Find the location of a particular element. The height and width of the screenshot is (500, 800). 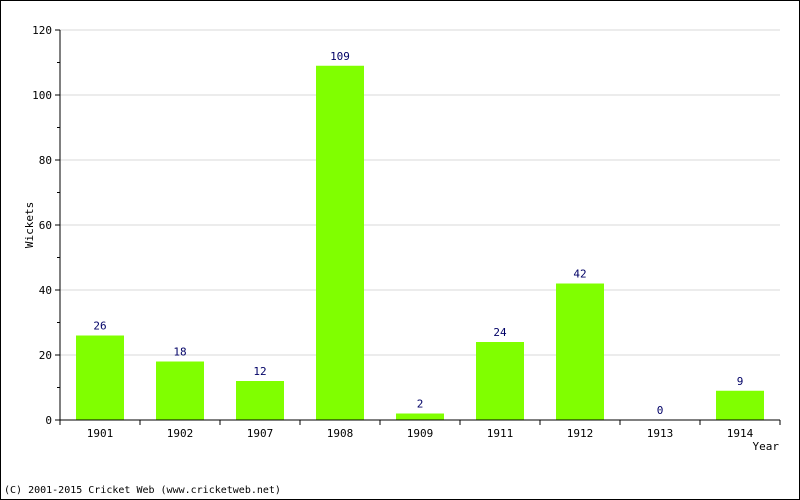

x-tick-label: 1914 is located at coordinates (740, 433).